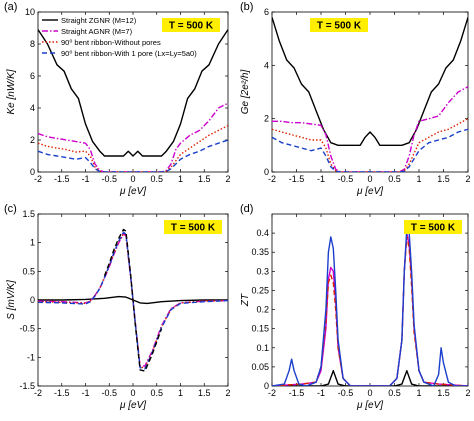 This screenshot has height=421, width=474. I want to click on y-tick-label: 0.4, so click(262, 233).